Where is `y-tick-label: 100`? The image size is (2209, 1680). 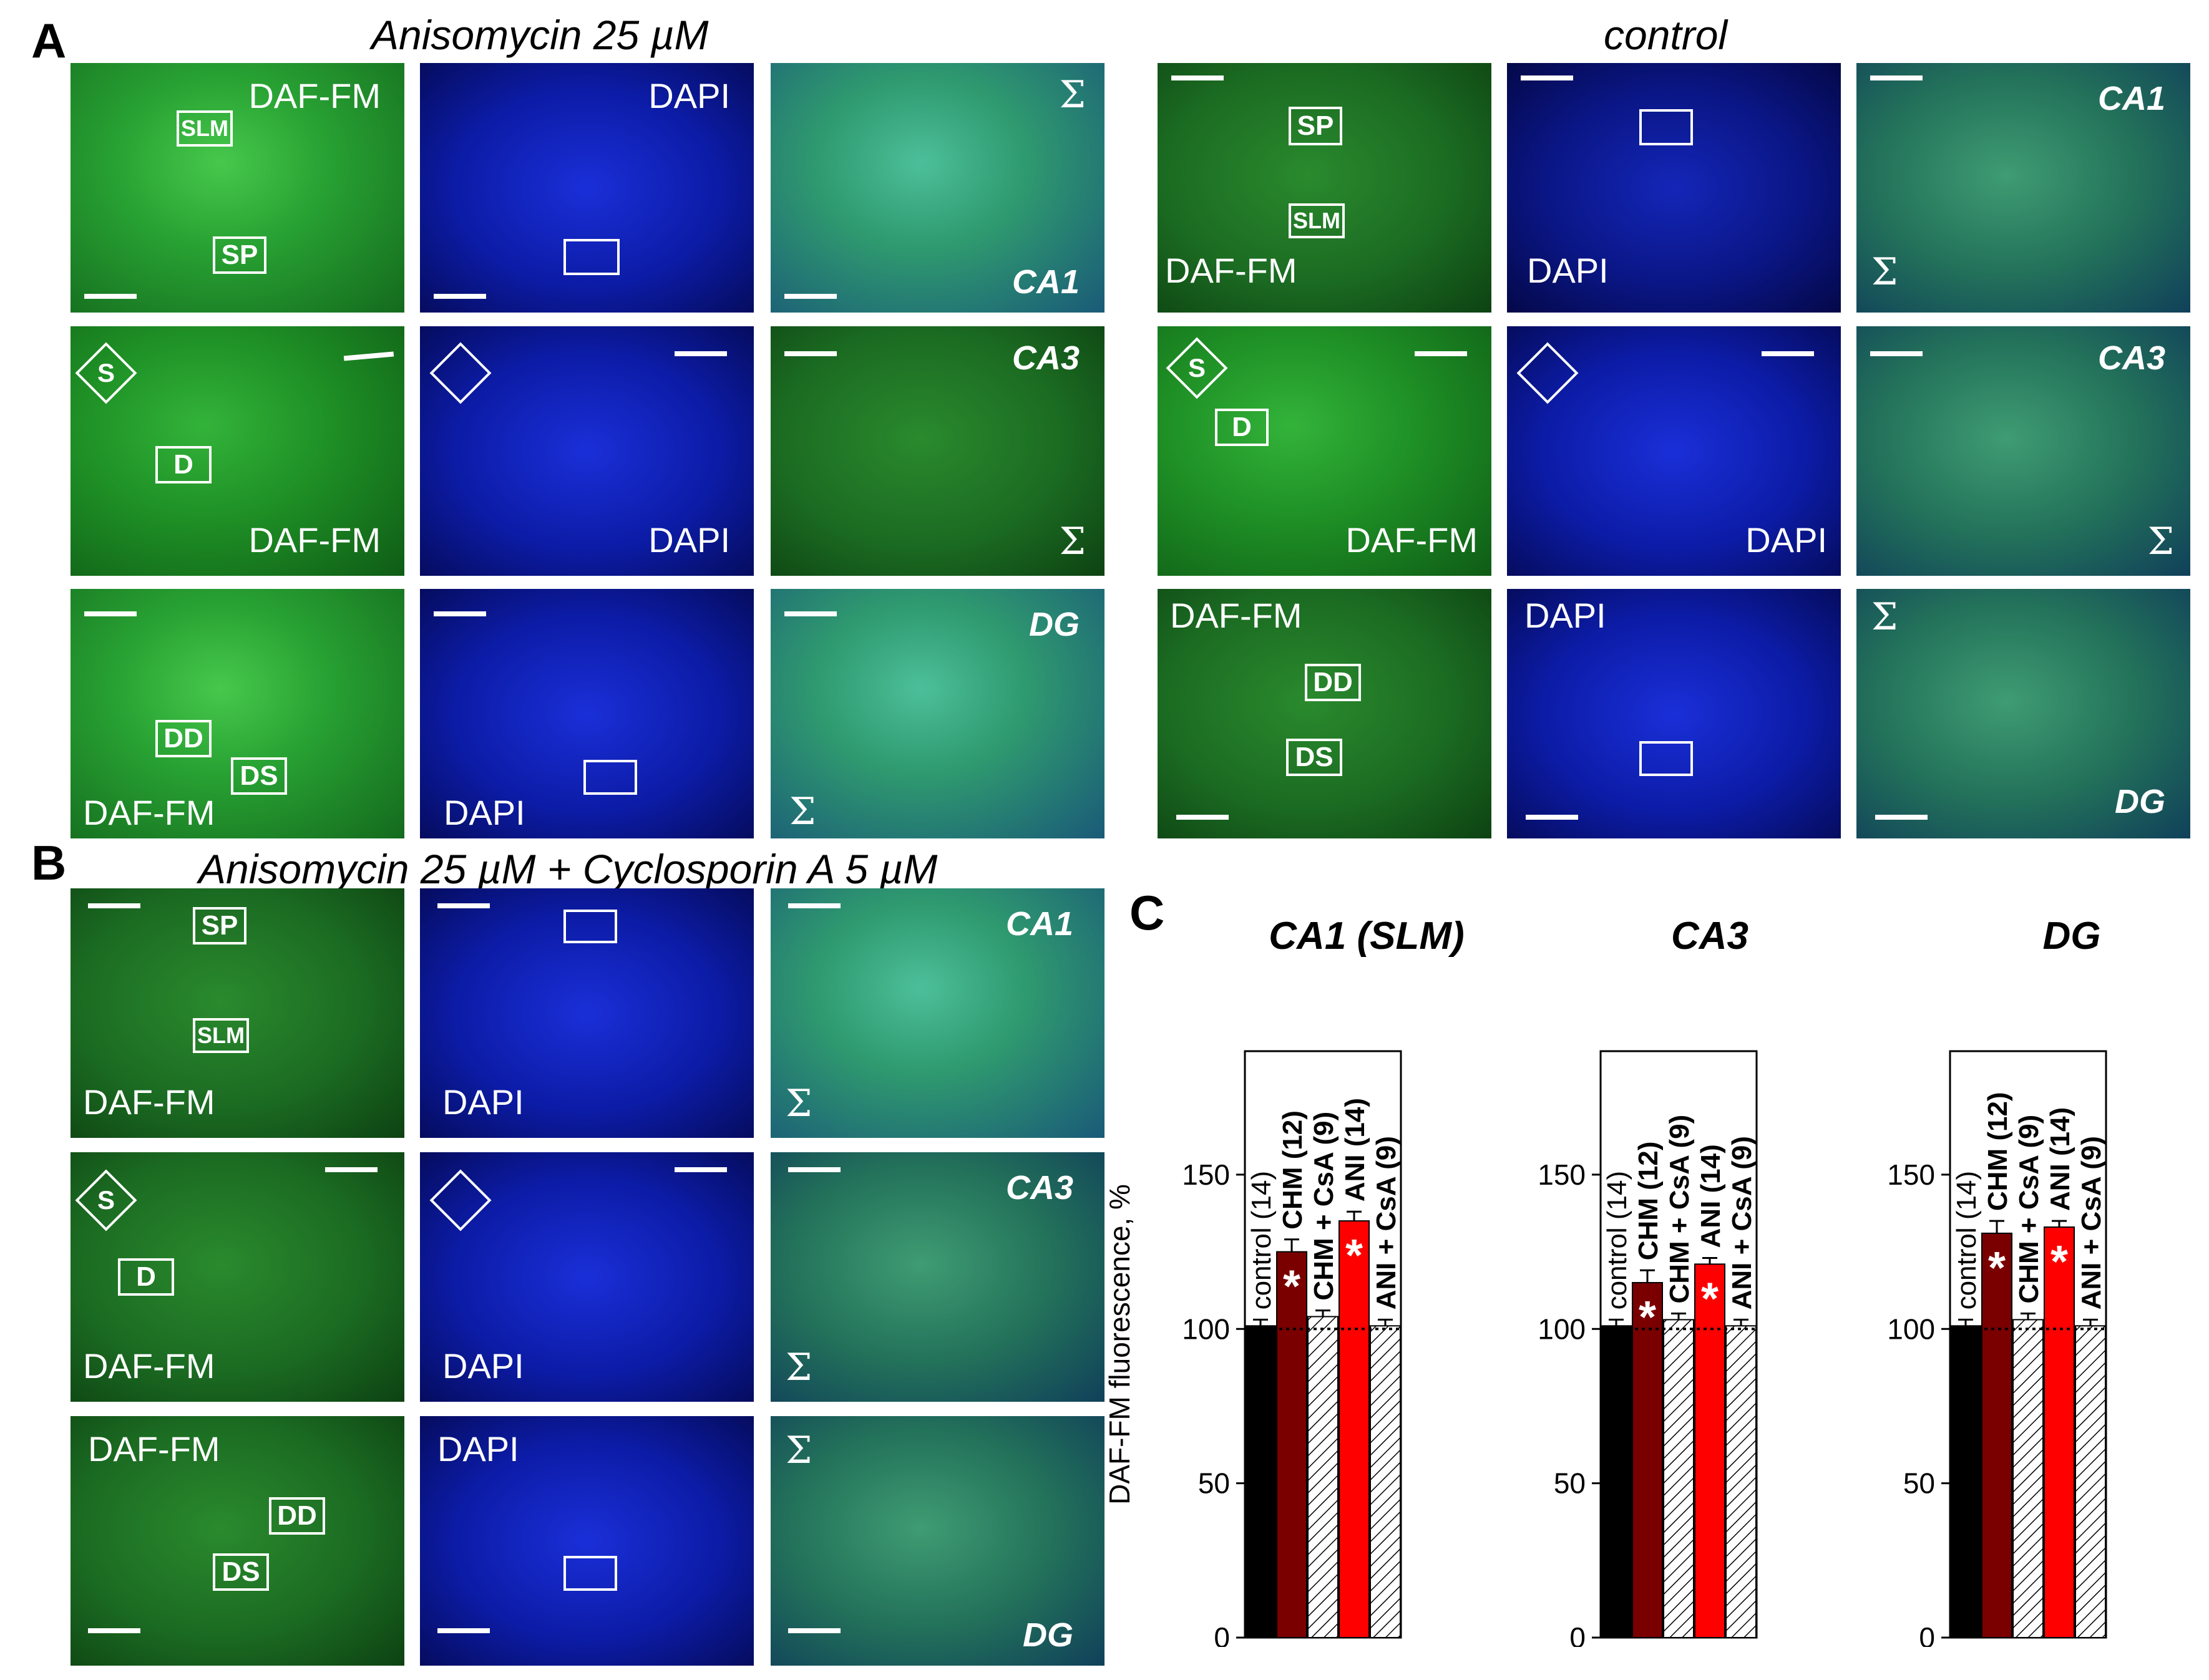 y-tick-label: 100 is located at coordinates (1206, 1329).